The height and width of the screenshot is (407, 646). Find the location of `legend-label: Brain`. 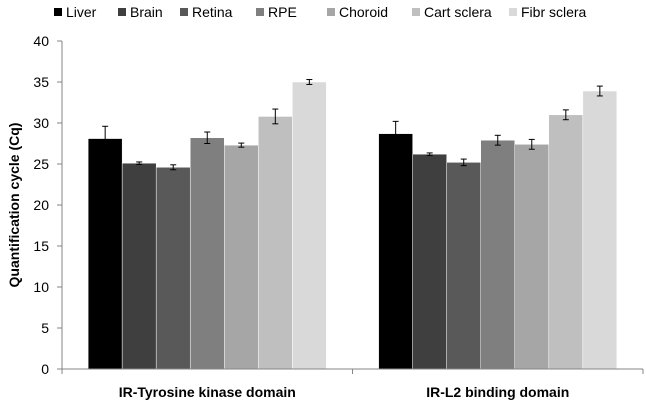

legend-label: Brain is located at coordinates (146, 12).